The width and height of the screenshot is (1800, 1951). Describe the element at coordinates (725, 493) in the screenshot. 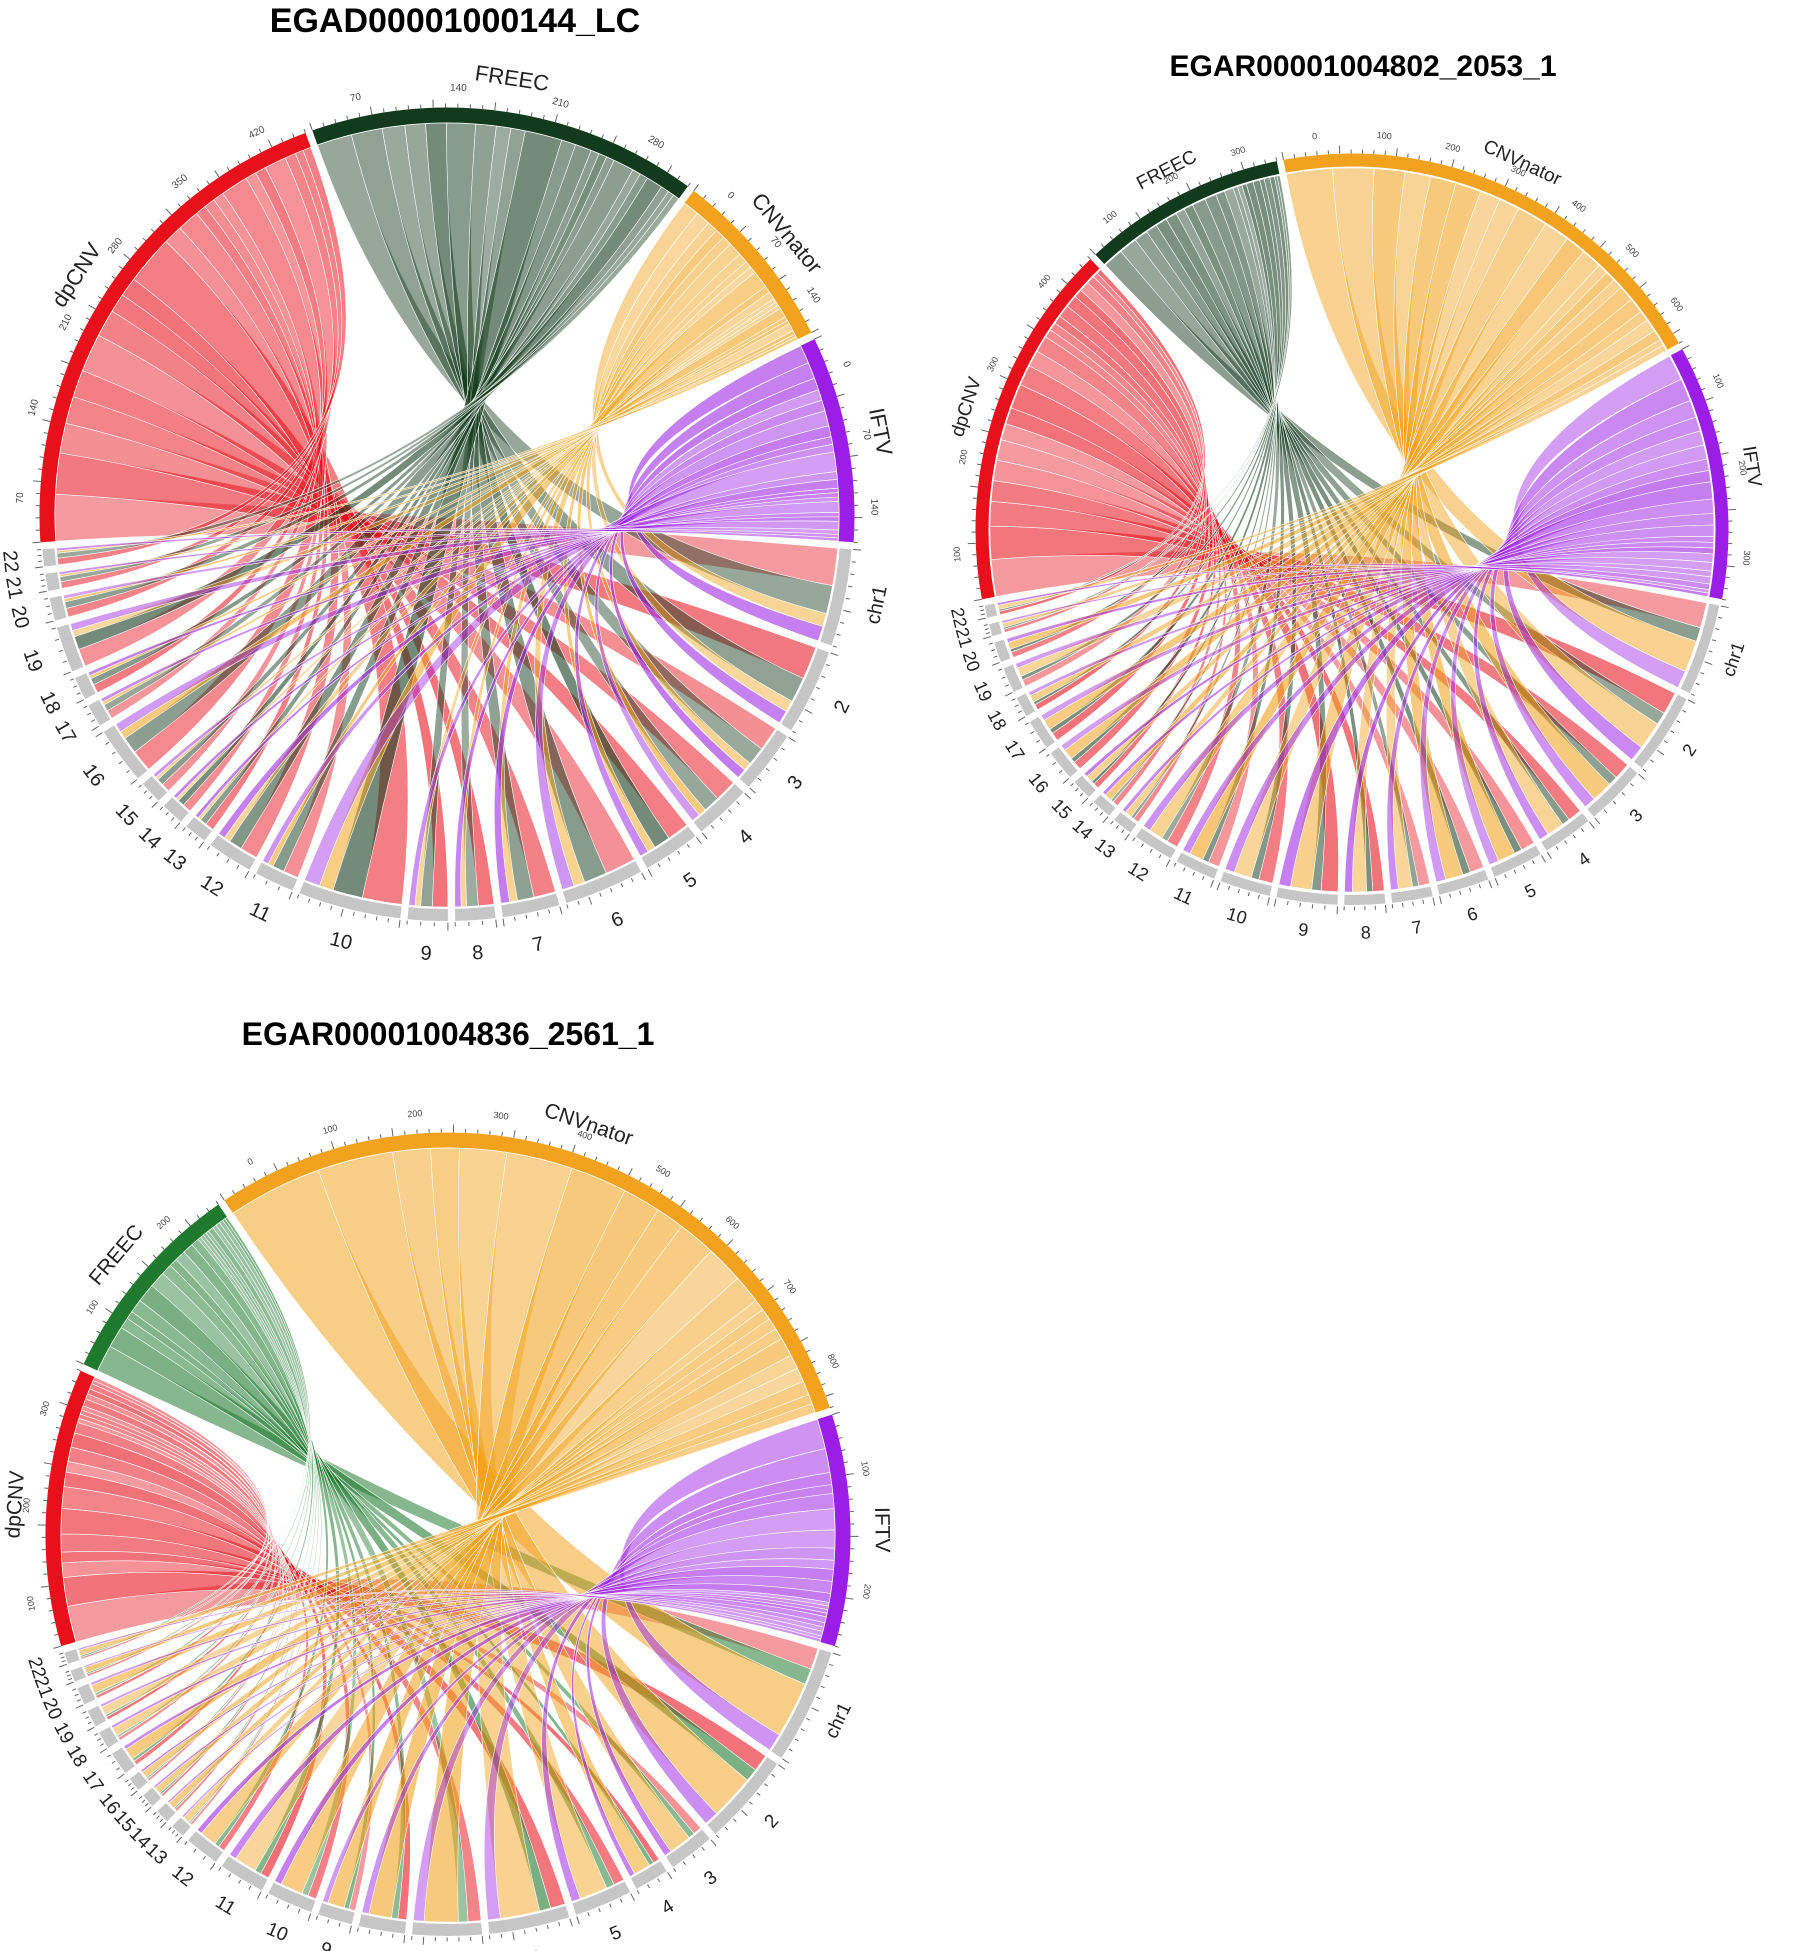

I see `ribbon-IFTV-chr1` at that location.